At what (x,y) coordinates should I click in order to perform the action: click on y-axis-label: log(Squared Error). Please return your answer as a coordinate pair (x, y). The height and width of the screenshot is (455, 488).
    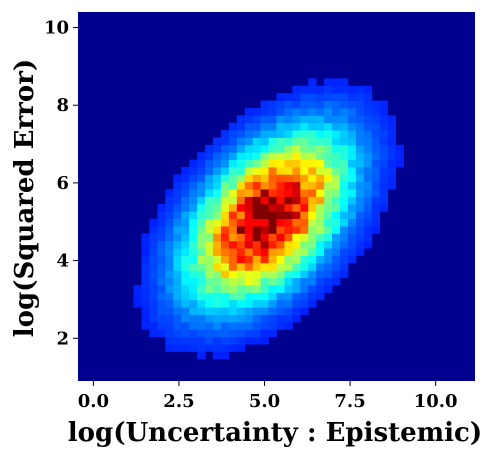
    Looking at the image, I should click on (25, 198).